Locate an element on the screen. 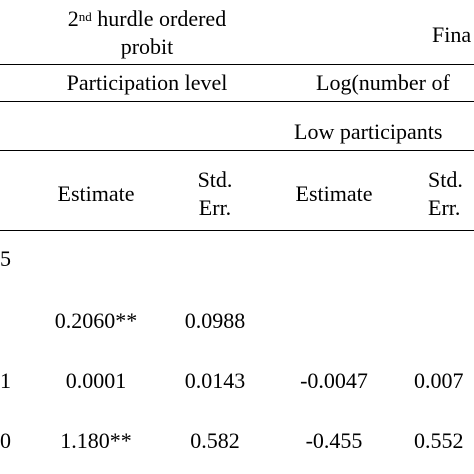  row-label: 5 is located at coordinates (5, 258).